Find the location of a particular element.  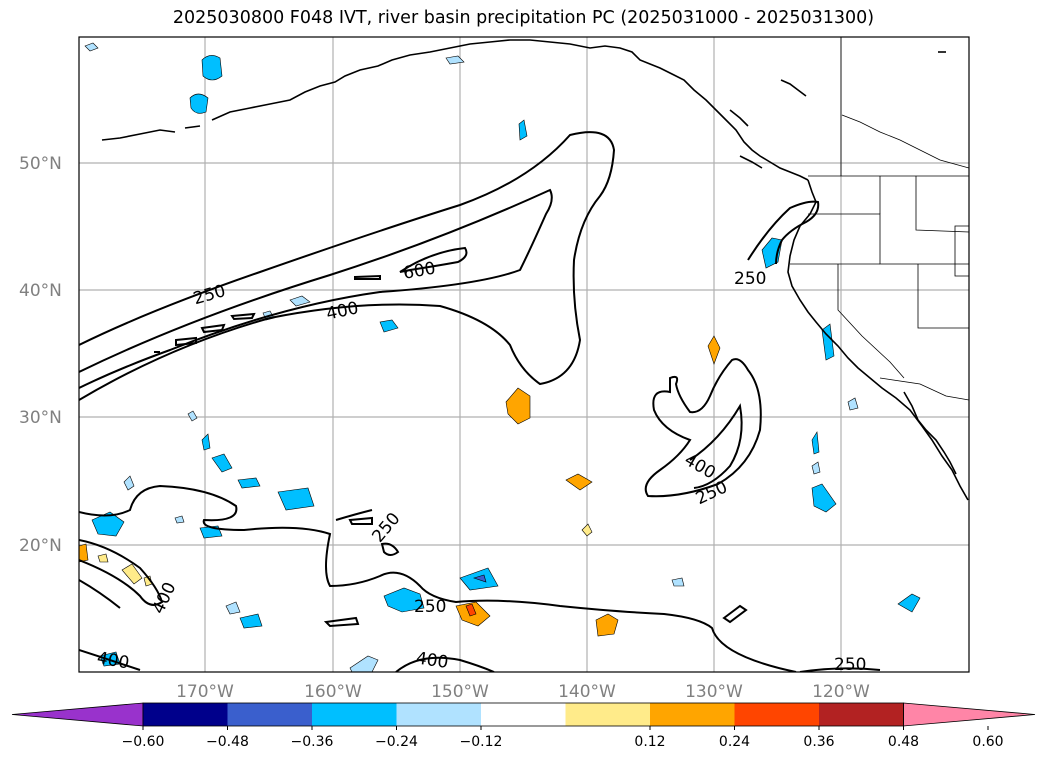

latitude-labels: 50°N 40°N 30°N 20°N is located at coordinates (40, 355).